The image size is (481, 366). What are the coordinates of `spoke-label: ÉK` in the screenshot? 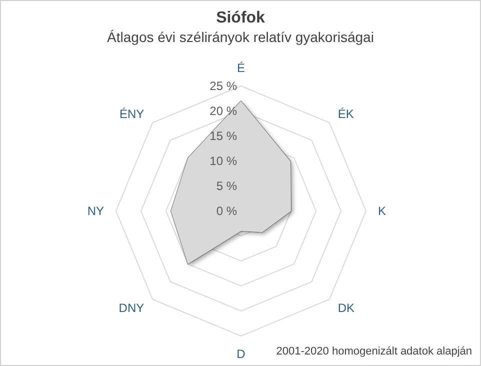 It's located at (346, 114).